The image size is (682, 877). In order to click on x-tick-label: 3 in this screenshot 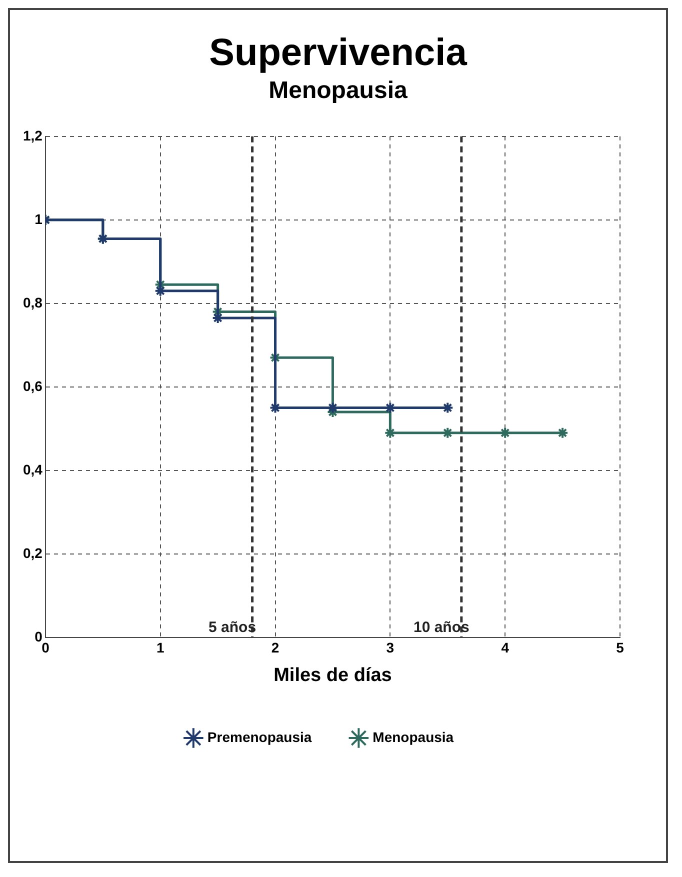, I will do `click(390, 648)`.